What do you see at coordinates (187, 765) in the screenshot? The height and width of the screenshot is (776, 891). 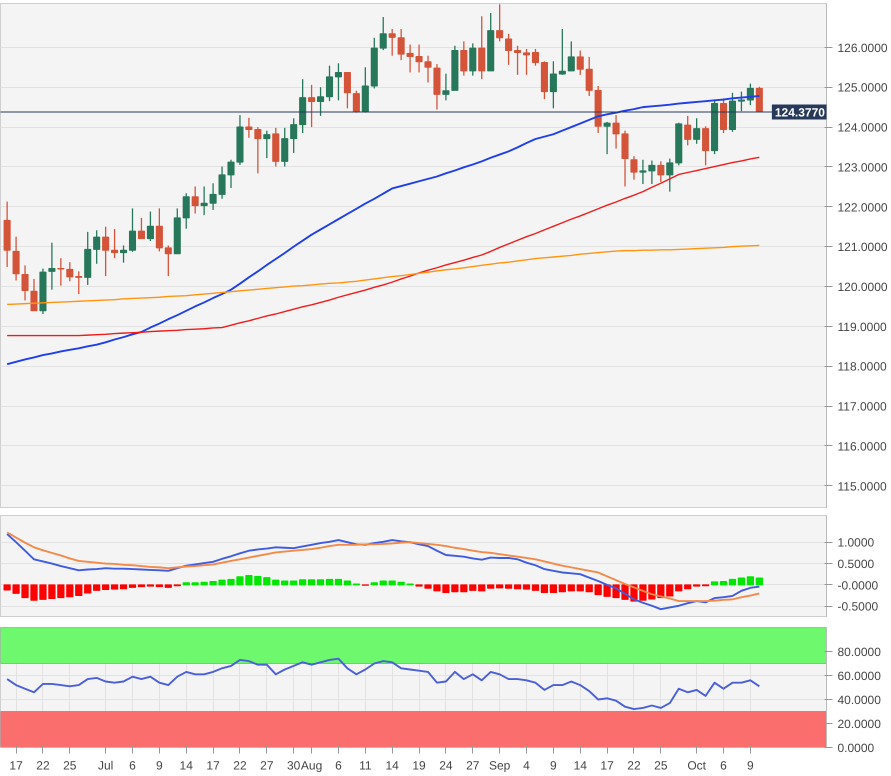 I see `x-tick-label: 14` at bounding box center [187, 765].